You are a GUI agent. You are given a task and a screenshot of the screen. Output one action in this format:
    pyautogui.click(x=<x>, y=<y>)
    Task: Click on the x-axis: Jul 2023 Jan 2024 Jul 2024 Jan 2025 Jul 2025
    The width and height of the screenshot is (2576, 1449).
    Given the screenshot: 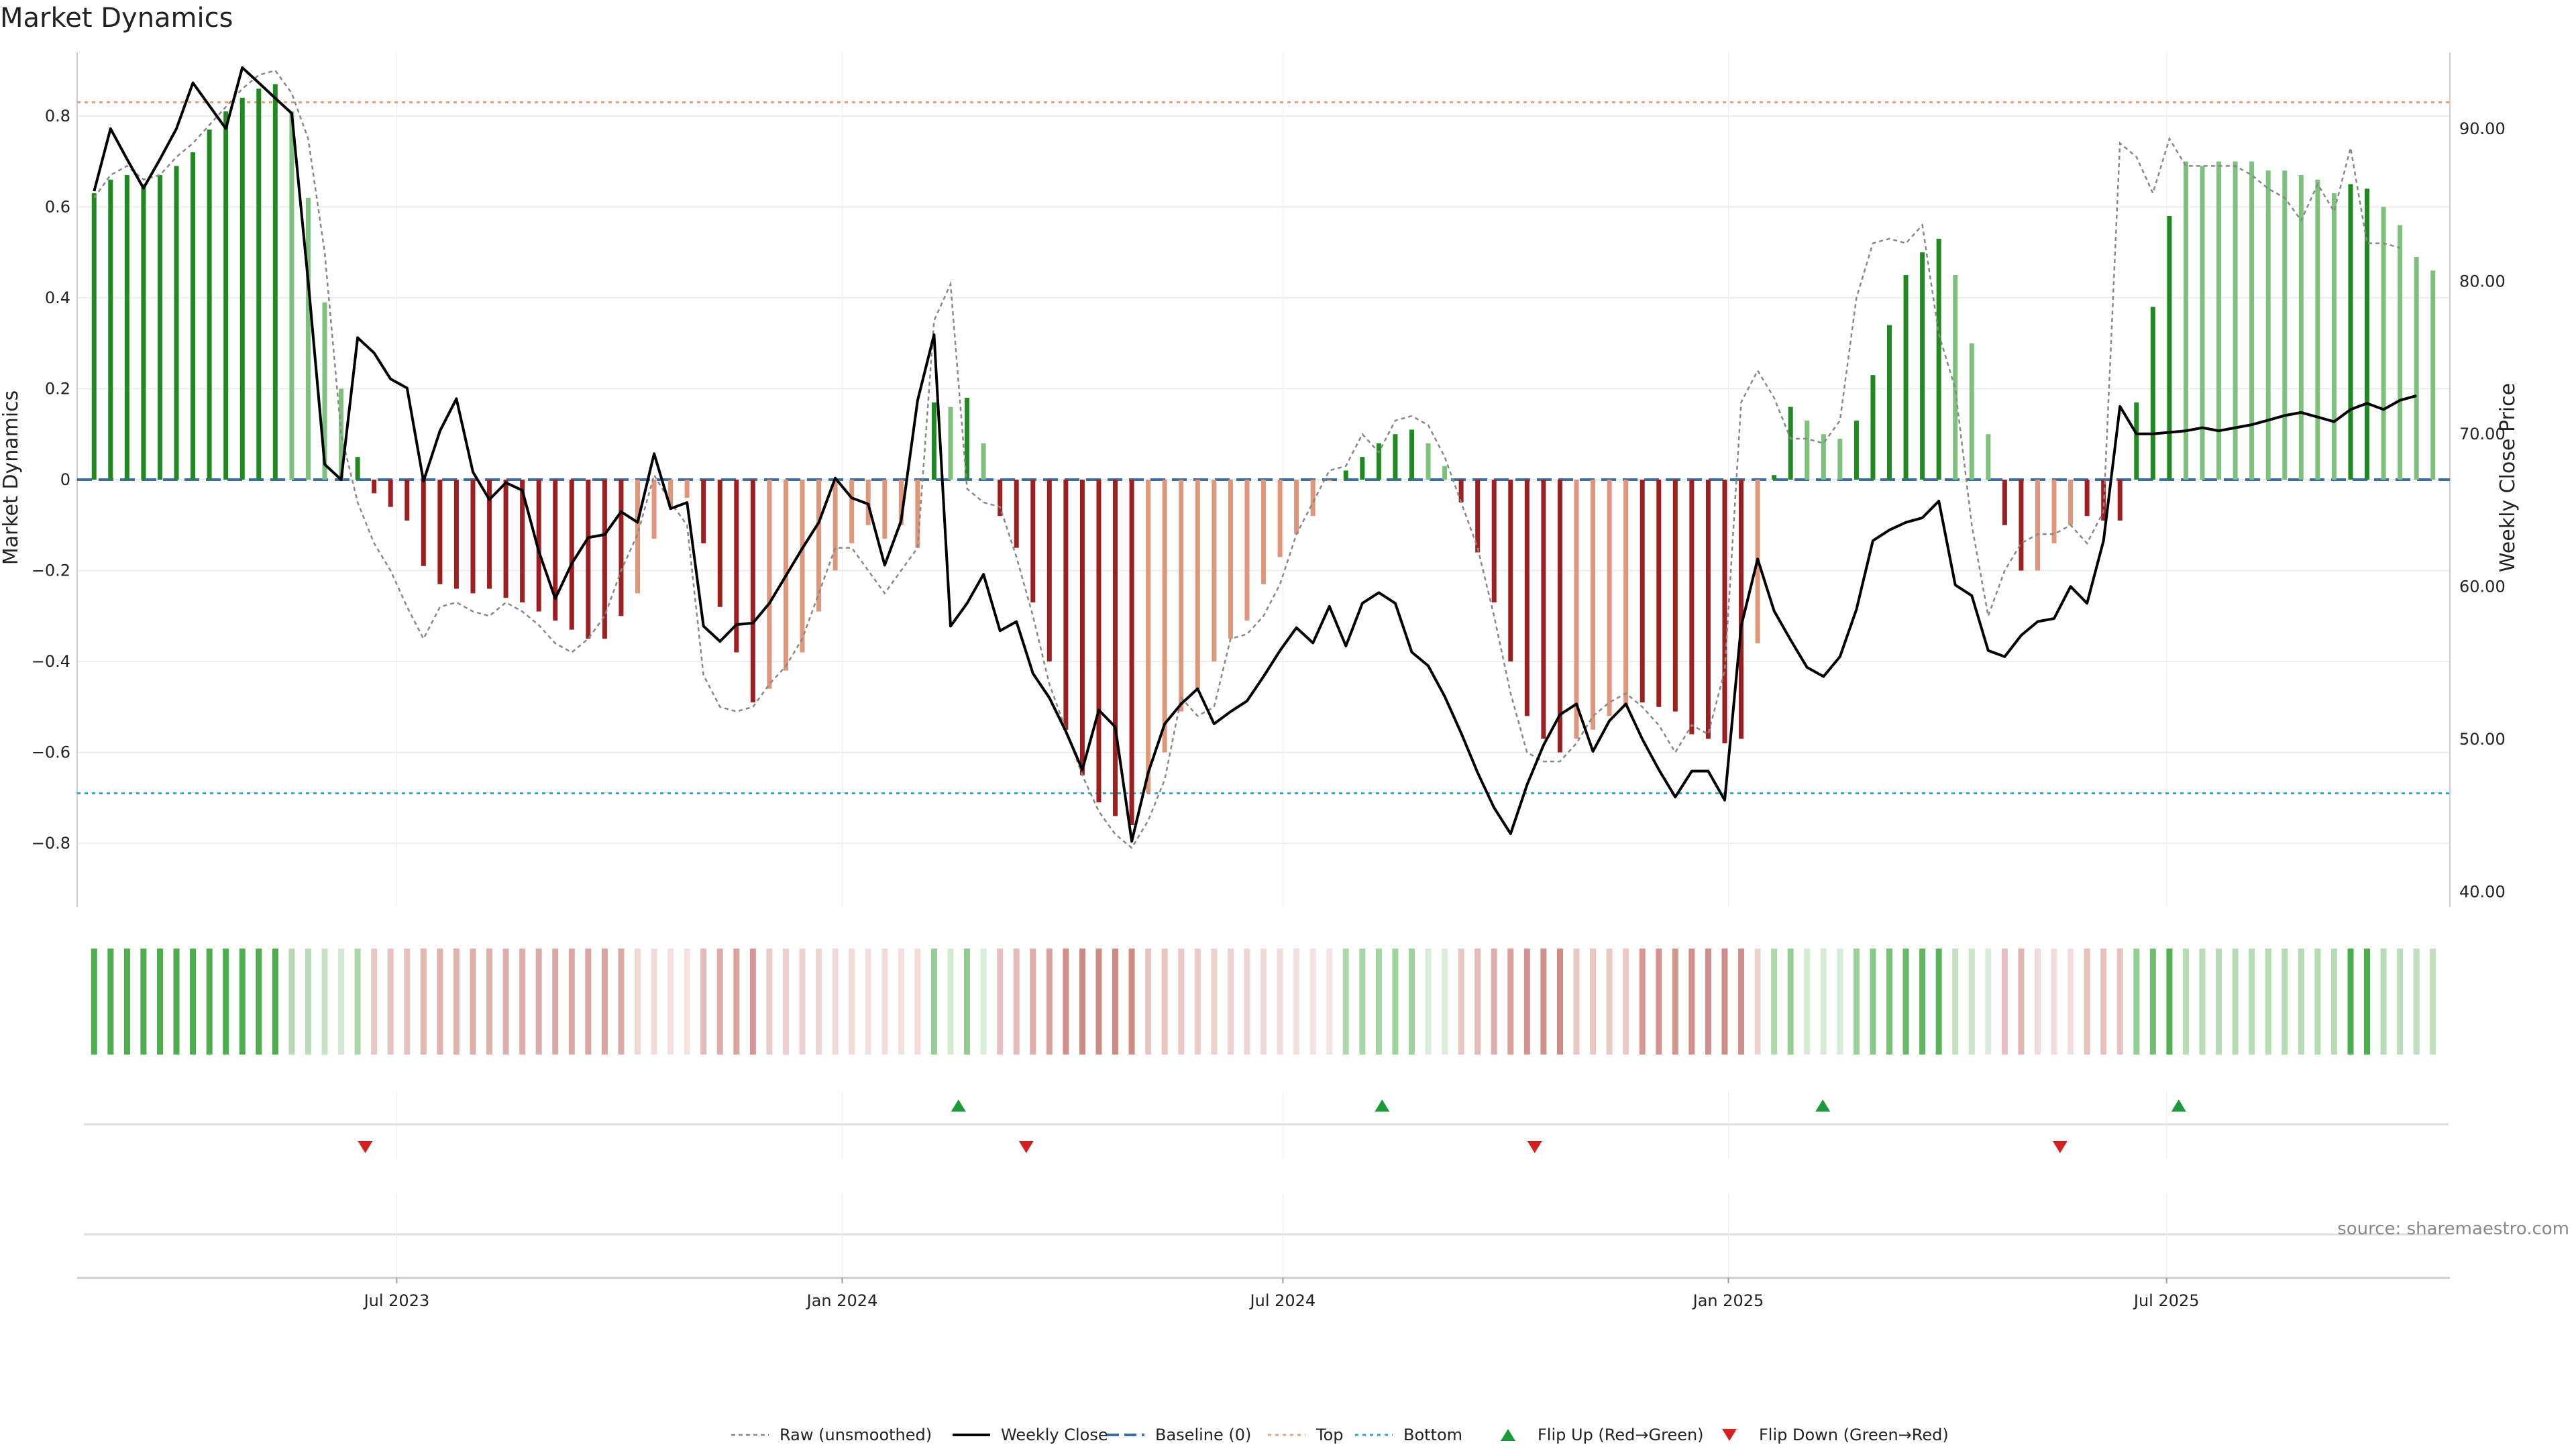 What is the action you would take?
    pyautogui.click(x=1263, y=1293)
    